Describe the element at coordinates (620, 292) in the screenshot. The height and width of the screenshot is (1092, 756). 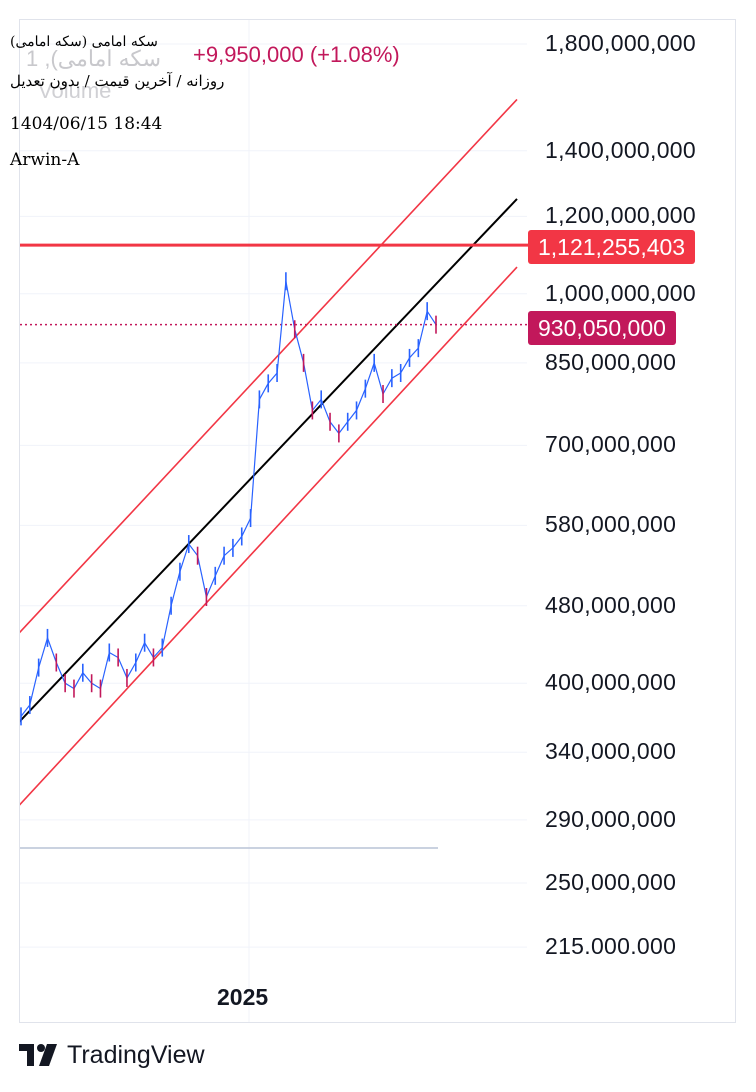
I see `y-tick-label: 1,000,000,000` at that location.